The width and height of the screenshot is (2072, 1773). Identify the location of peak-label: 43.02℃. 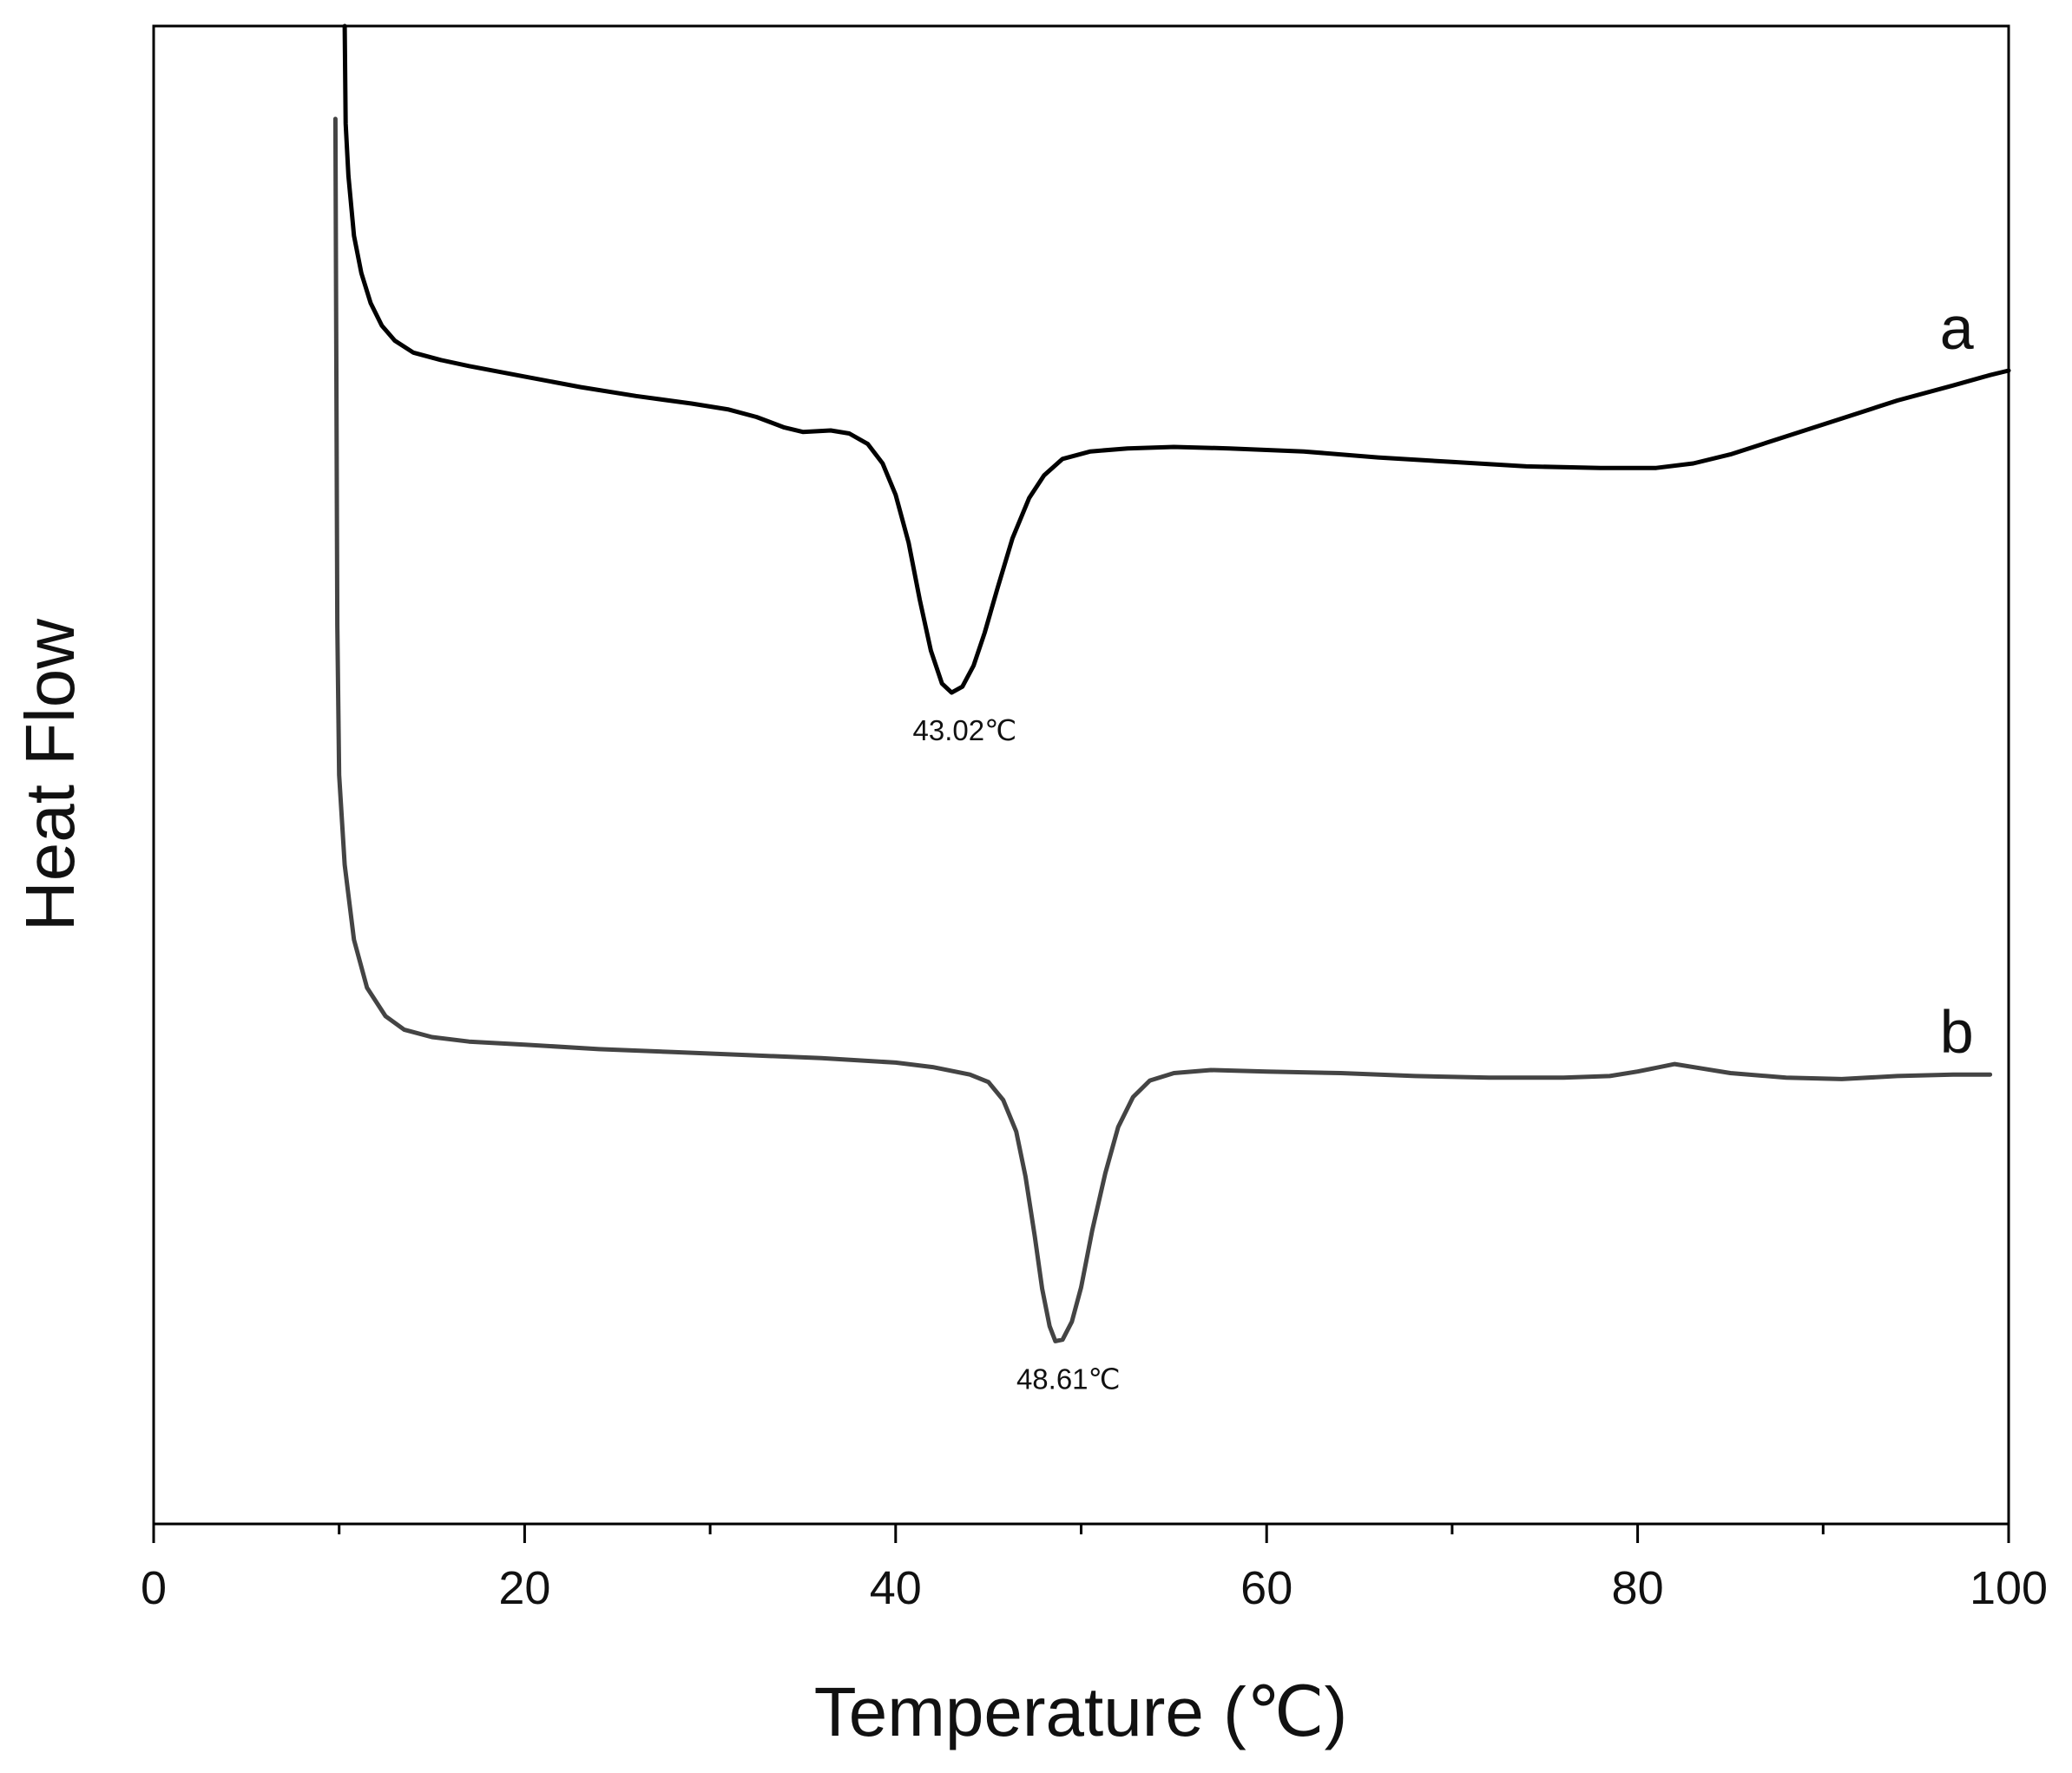
(965, 730).